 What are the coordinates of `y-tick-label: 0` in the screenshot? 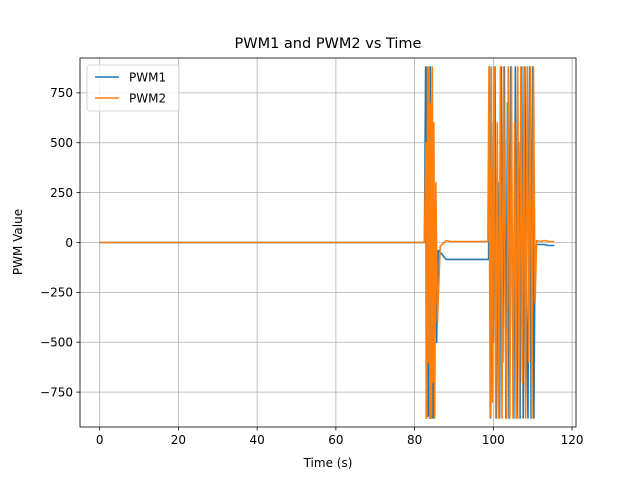 It's located at (69, 243).